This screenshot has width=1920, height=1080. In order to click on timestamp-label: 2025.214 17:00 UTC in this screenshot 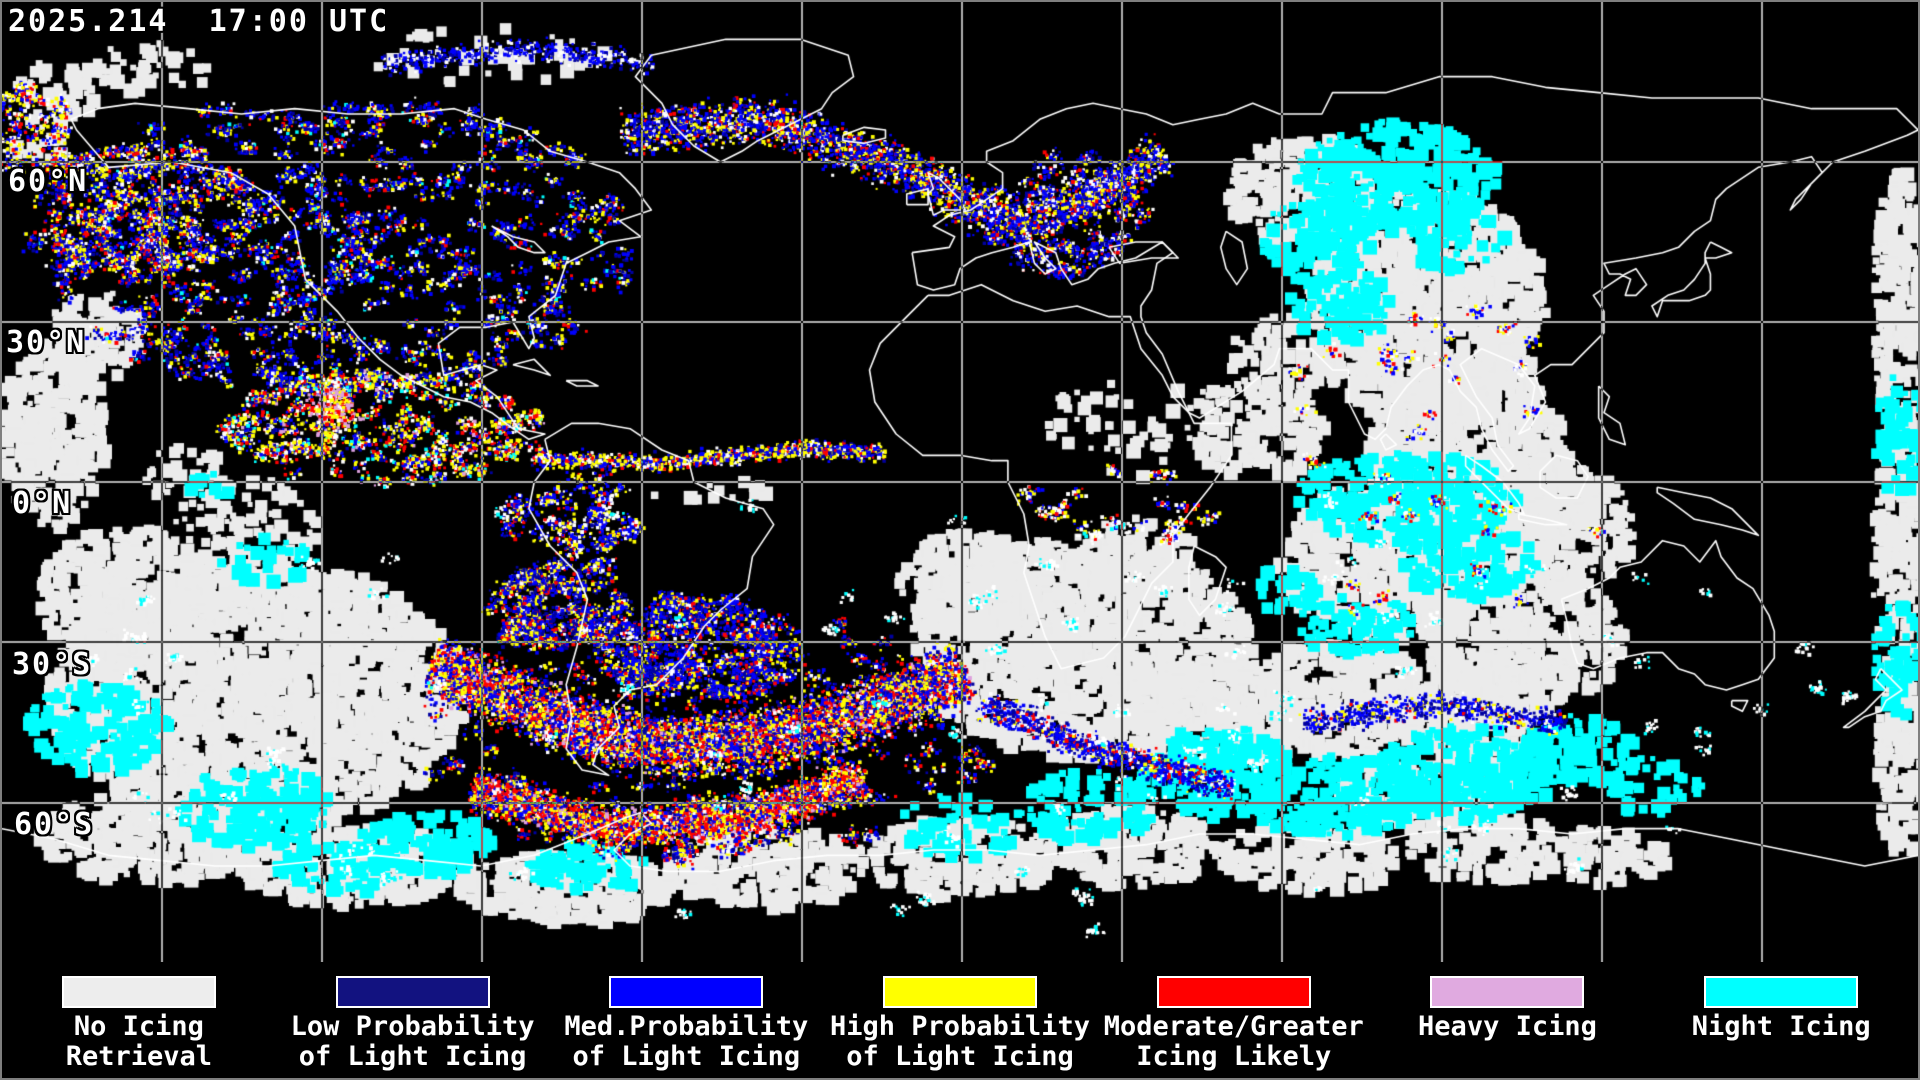, I will do `click(199, 21)`.